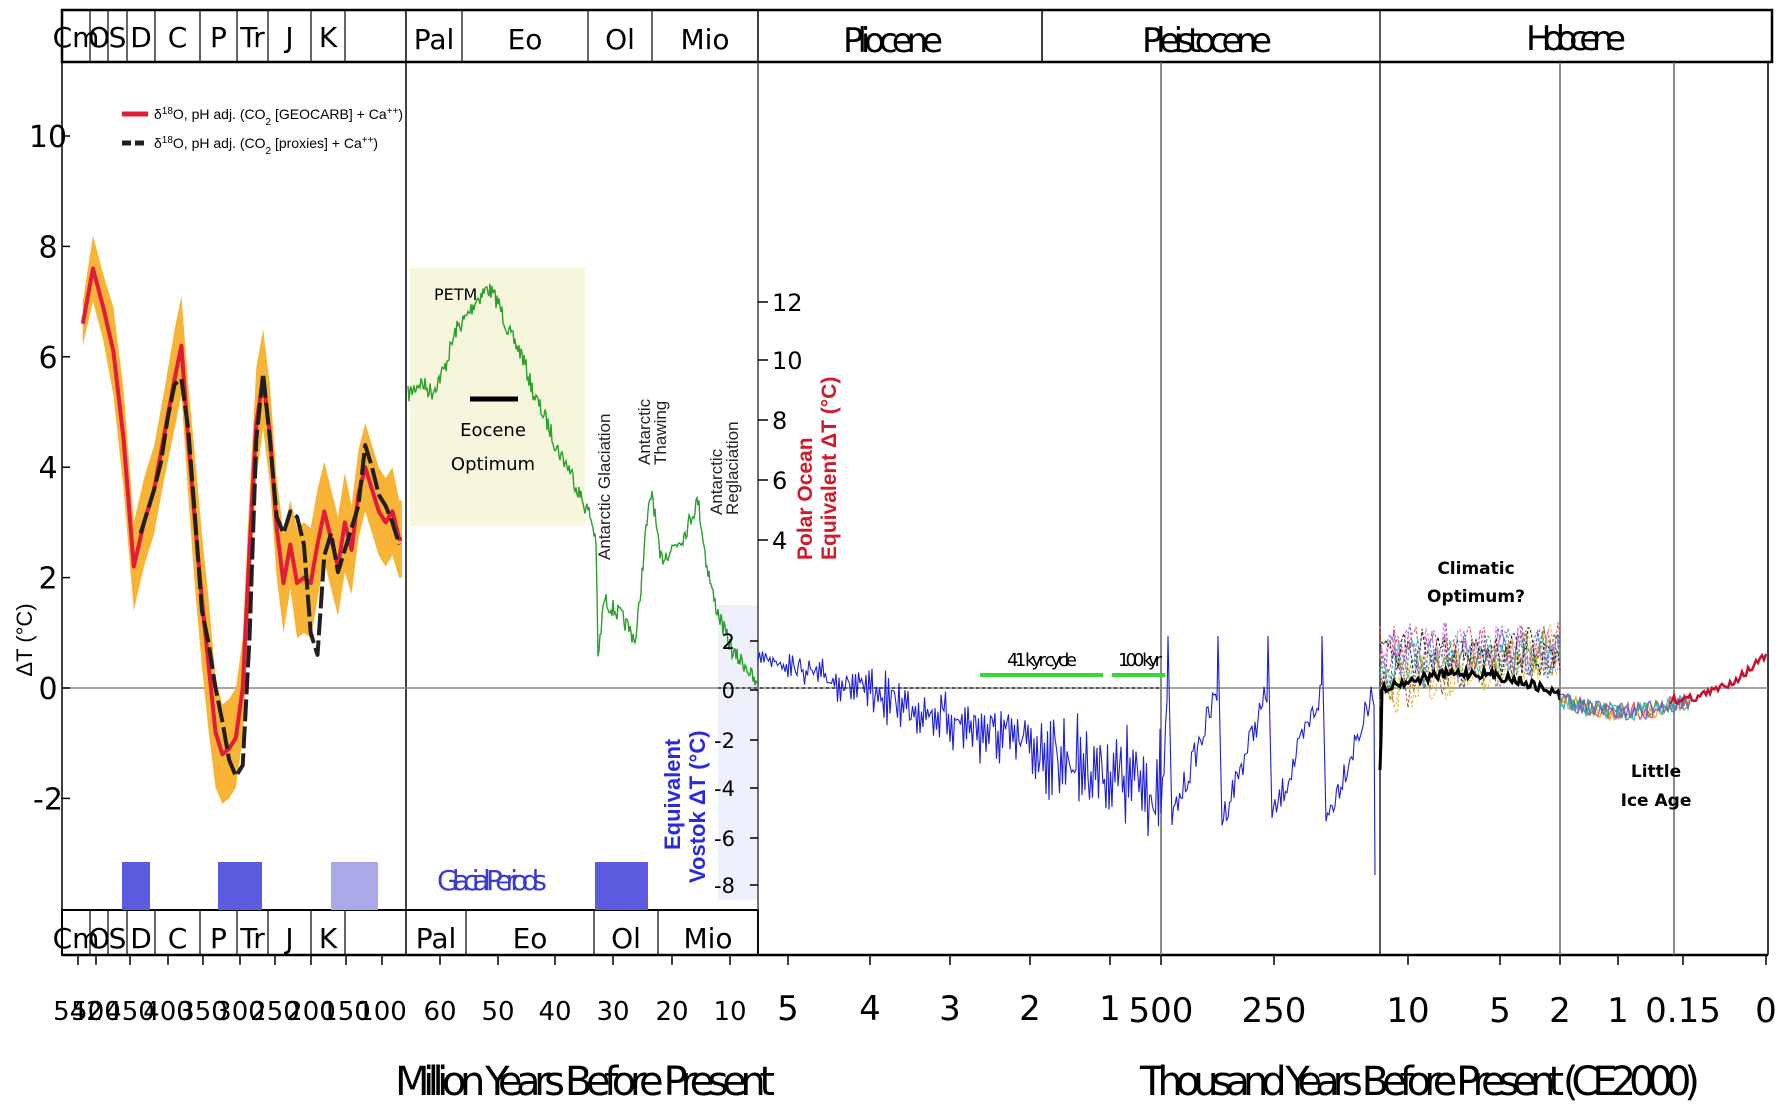 The image size is (1781, 1110). Describe the element at coordinates (604, 487) in the screenshot. I see `antarctic-glaciation-label: Antarctic Glaciation` at that location.